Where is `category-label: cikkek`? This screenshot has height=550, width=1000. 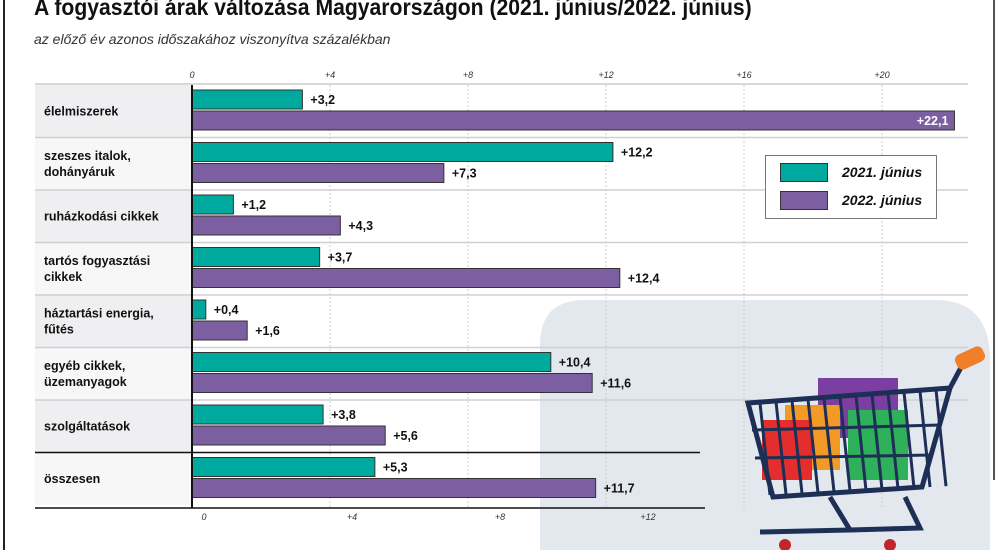 category-label: cikkek is located at coordinates (63, 277).